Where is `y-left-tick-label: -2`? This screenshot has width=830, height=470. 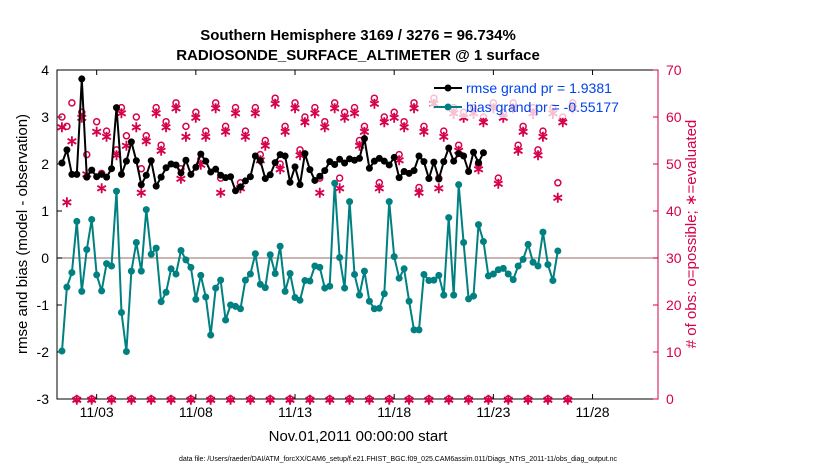 y-left-tick-label: -2 is located at coordinates (43, 352).